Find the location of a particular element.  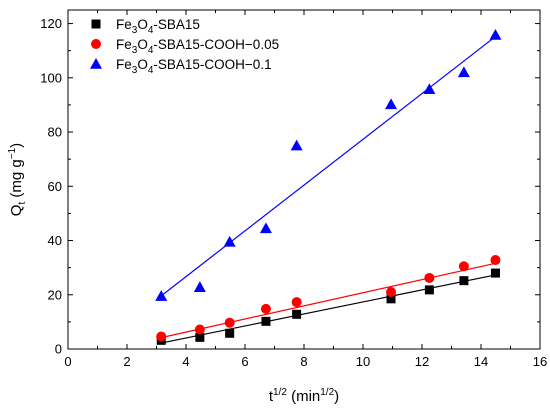

legend-label: Fe3​O4​-SBA15-COOH−0.05 is located at coordinates (197, 46).